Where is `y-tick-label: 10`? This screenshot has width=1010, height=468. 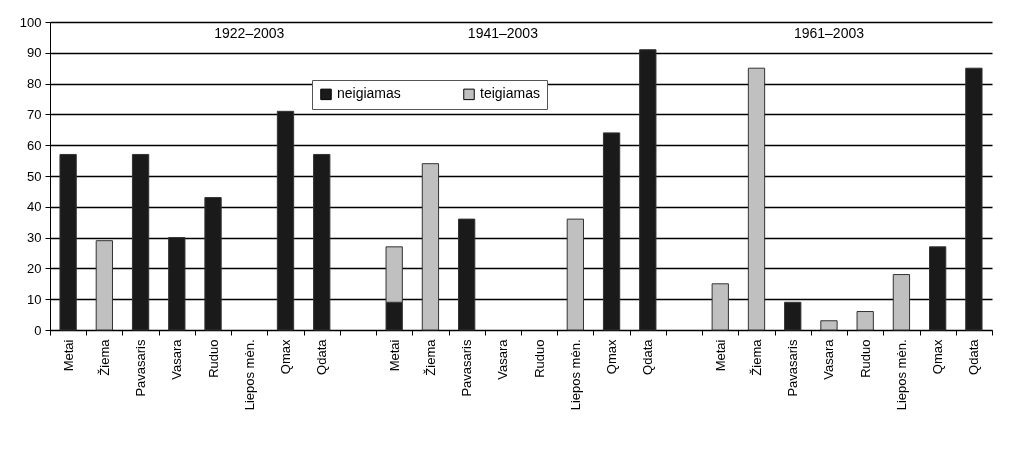 y-tick-label: 10 is located at coordinates (34, 299).